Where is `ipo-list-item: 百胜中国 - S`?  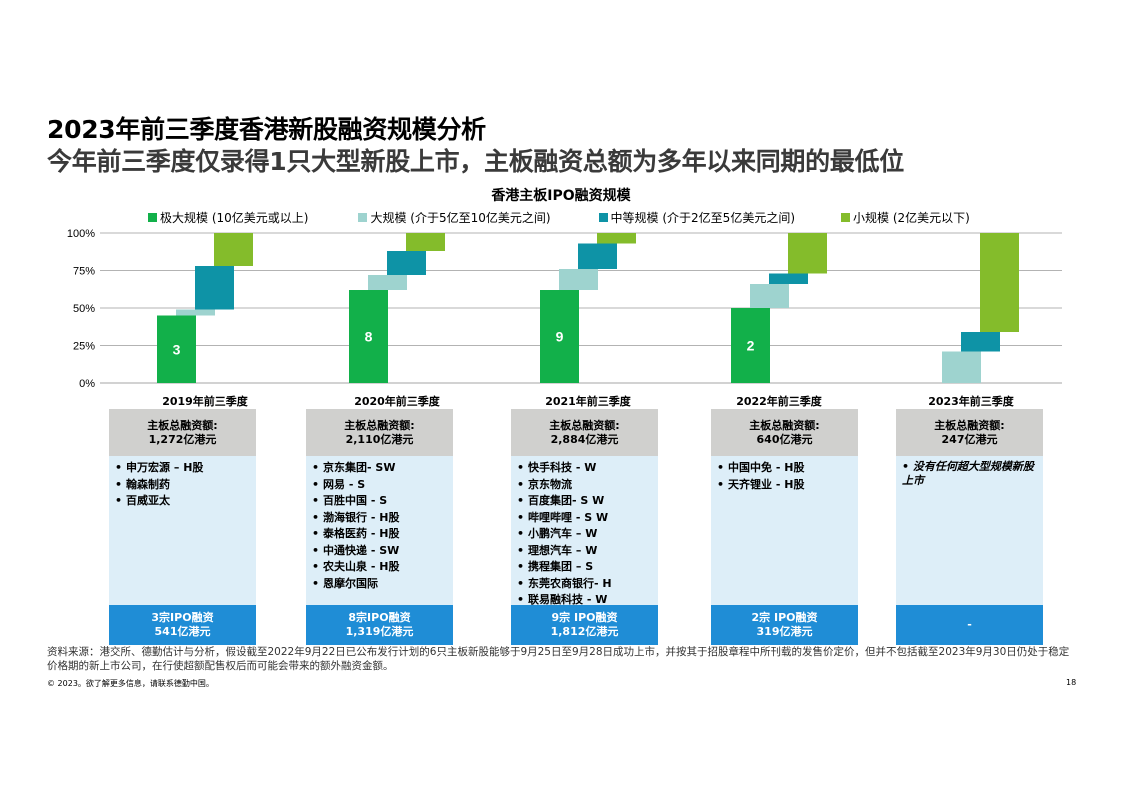
ipo-list-item: 百胜中国 - S is located at coordinates (379, 501).